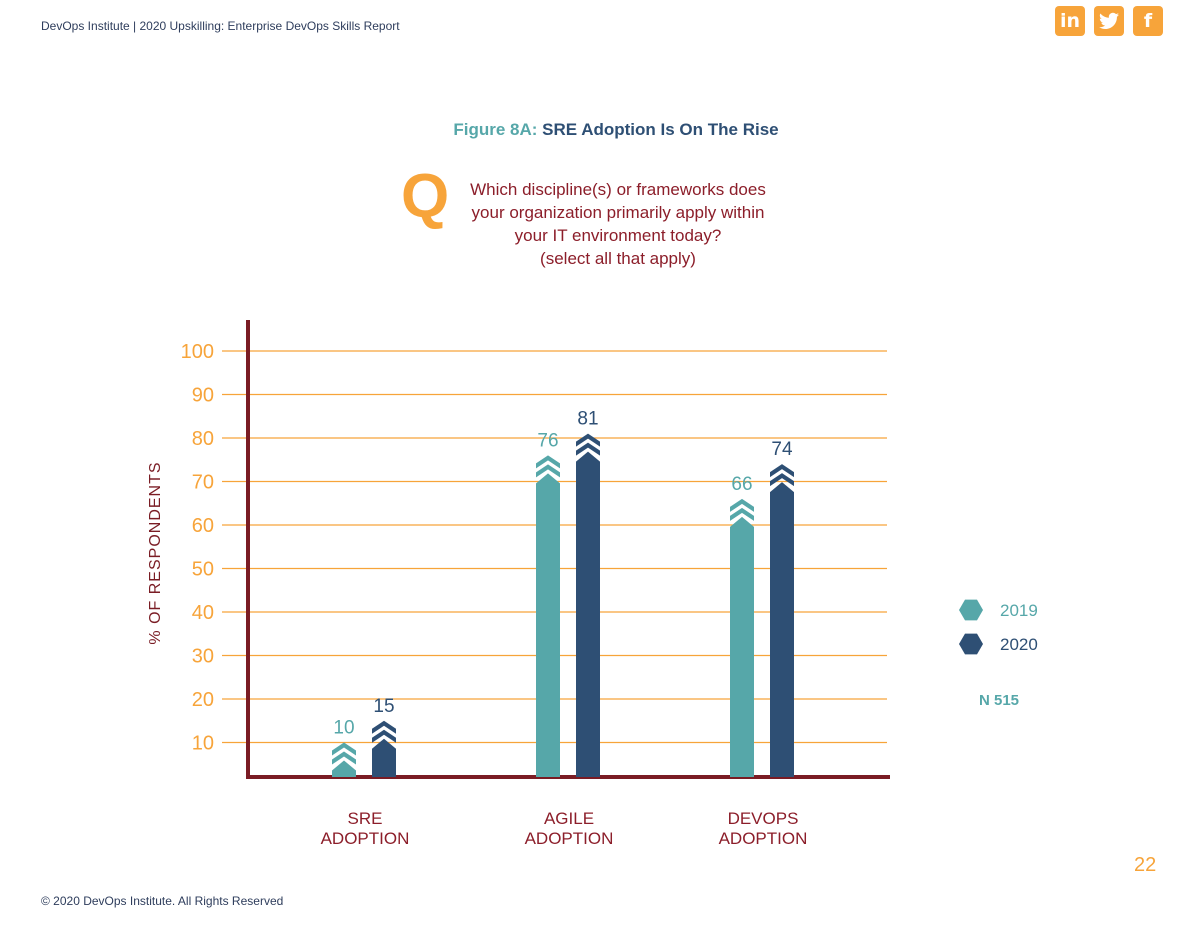  I want to click on question-line: your organization primarily apply within, so click(618, 212).